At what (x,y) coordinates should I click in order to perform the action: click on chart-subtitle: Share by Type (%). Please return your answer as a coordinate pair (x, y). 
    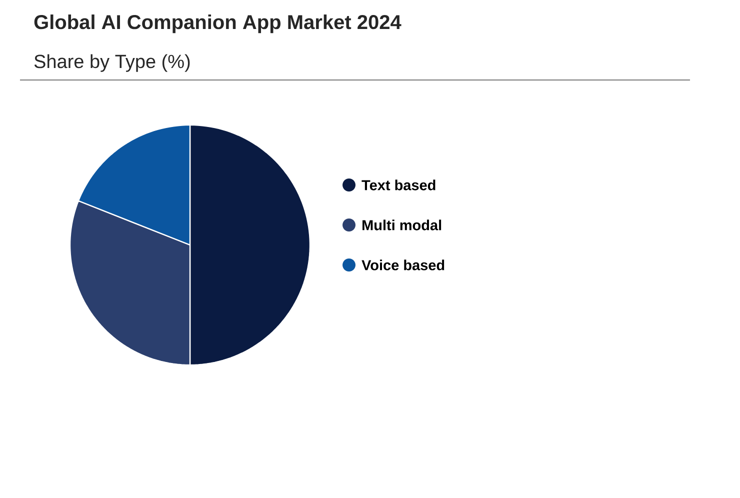
    Looking at the image, I should click on (112, 63).